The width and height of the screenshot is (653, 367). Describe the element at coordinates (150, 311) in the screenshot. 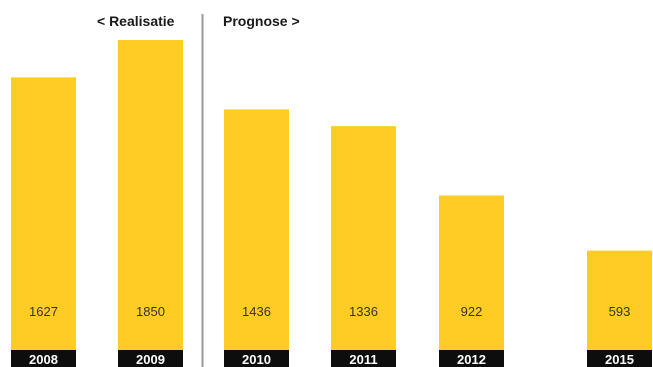

I see `value-label-2009: 1850` at that location.